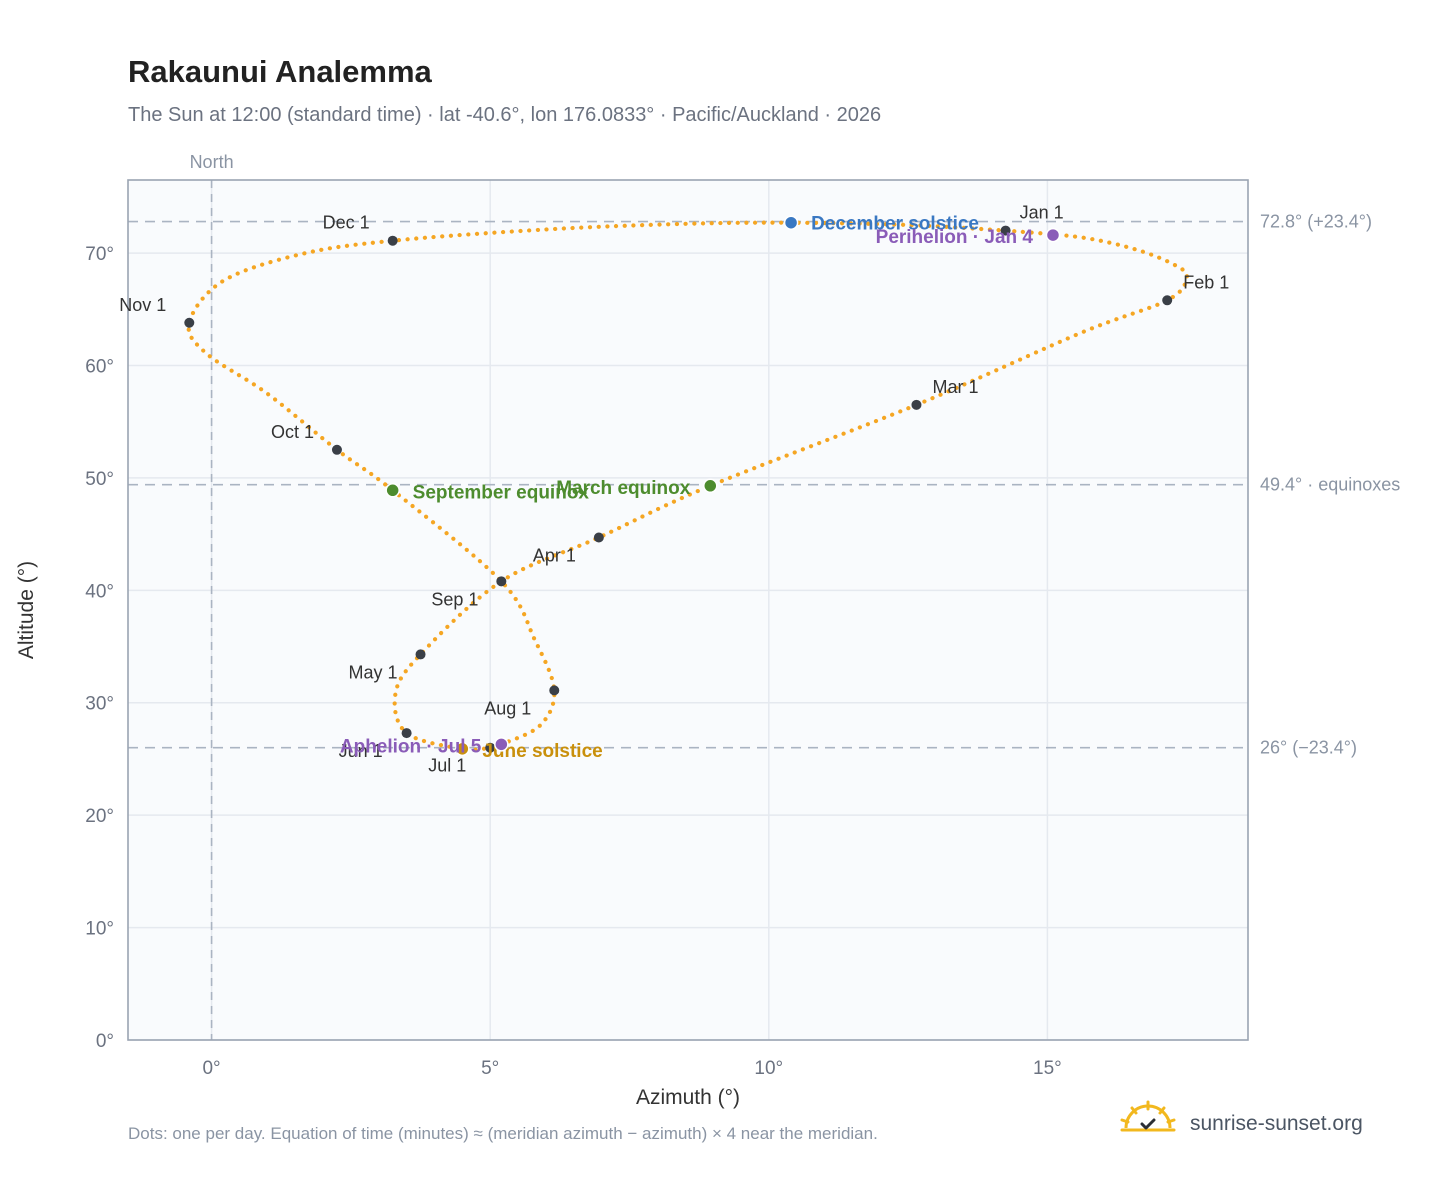 The height and width of the screenshot is (1188, 1448). Describe the element at coordinates (1316, 222) in the screenshot. I see `reference-label: 72.8° (+23.4°)` at that location.